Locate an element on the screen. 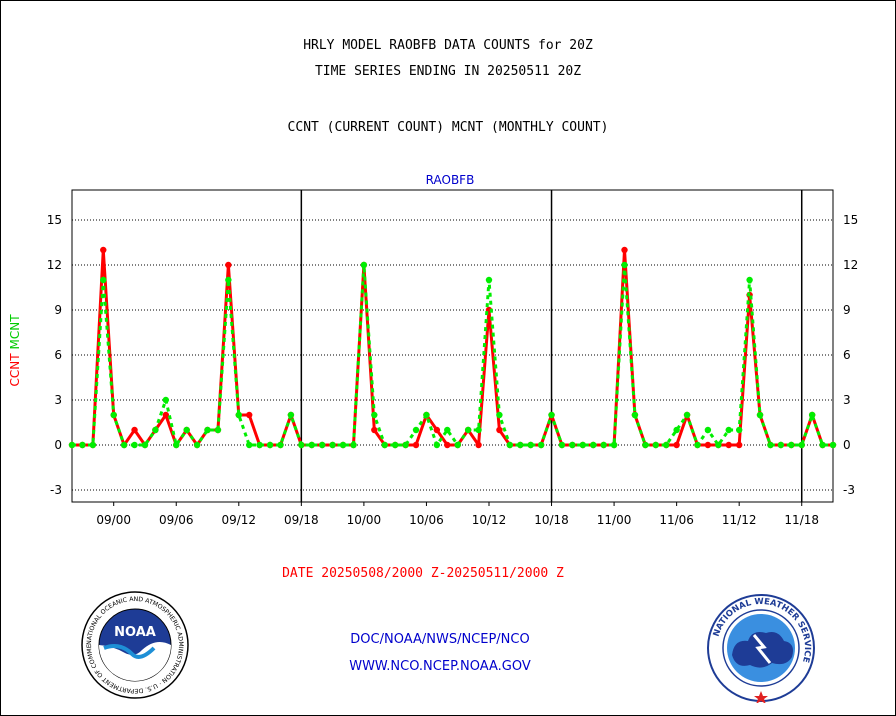 Image resolution: width=896 pixels, height=716 pixels. y-tick-label-right: 15 is located at coordinates (850, 220).